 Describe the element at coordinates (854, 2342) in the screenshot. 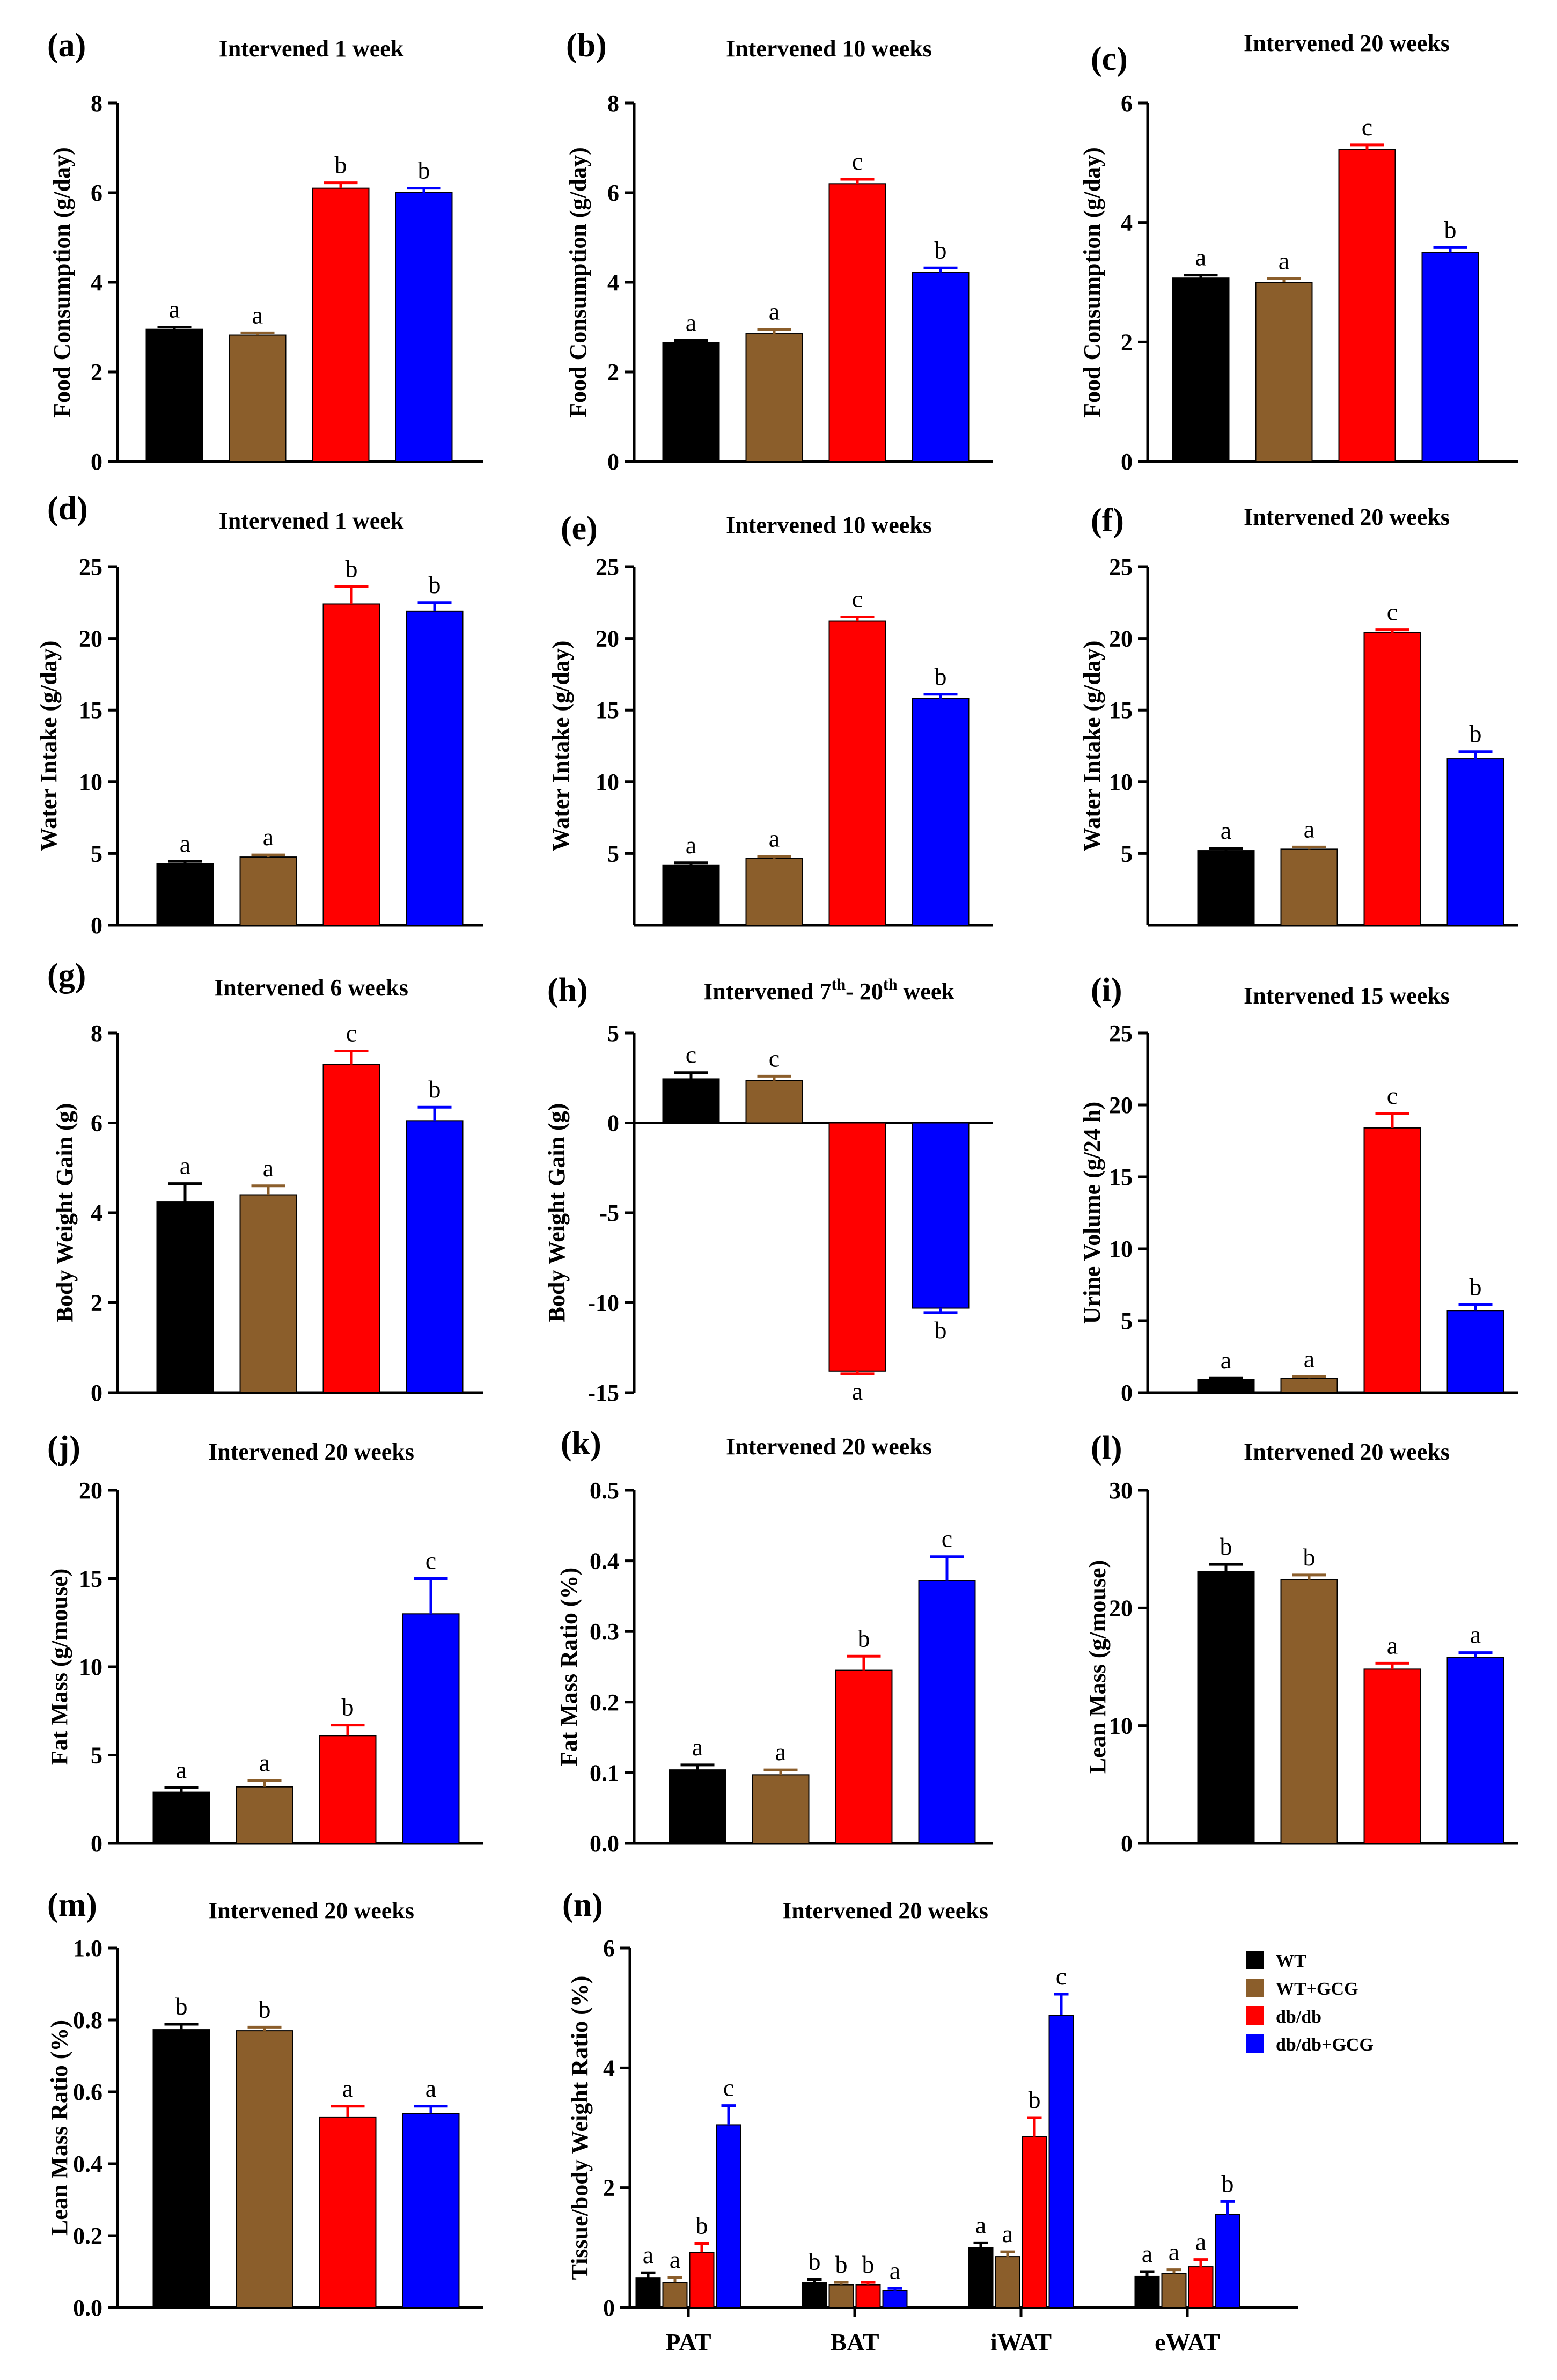

I see `x-tick-label: BAT` at that location.